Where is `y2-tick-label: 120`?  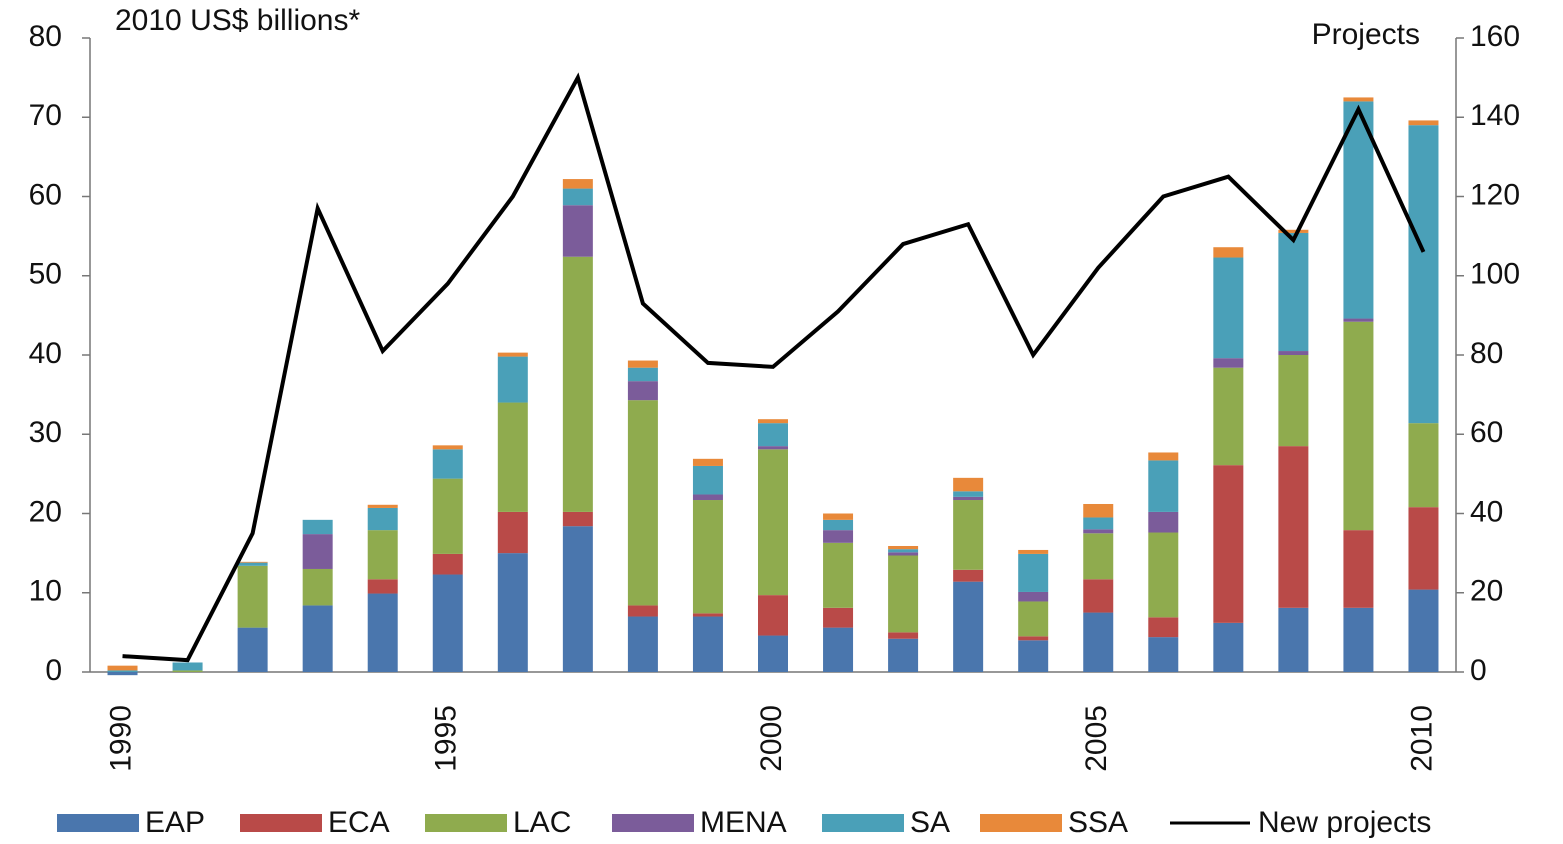
y2-tick-label: 120 is located at coordinates (1495, 194).